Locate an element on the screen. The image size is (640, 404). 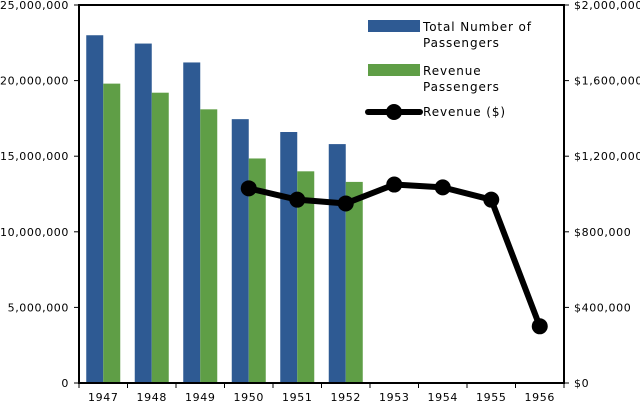
bar-total-passengers-1947 is located at coordinates (95, 209).